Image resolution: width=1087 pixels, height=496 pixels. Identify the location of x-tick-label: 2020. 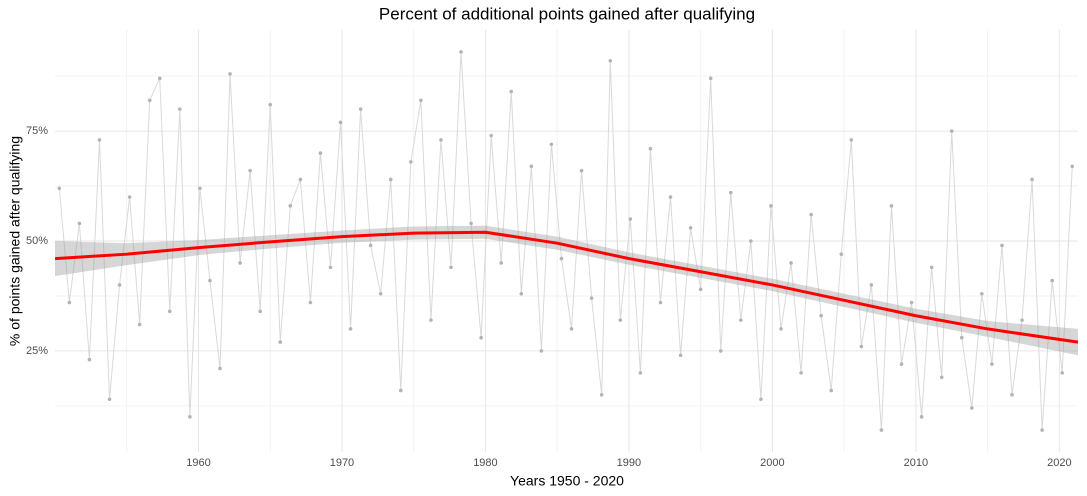
(1059, 463).